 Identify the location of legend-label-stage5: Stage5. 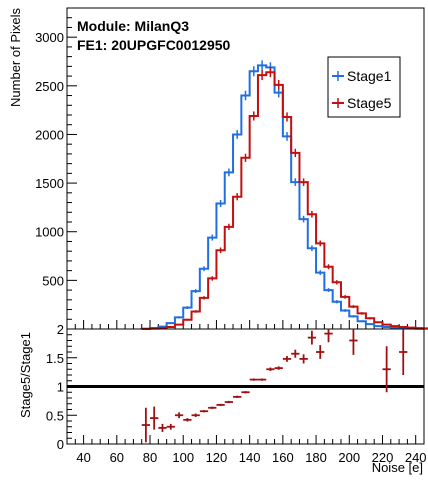
(369, 103).